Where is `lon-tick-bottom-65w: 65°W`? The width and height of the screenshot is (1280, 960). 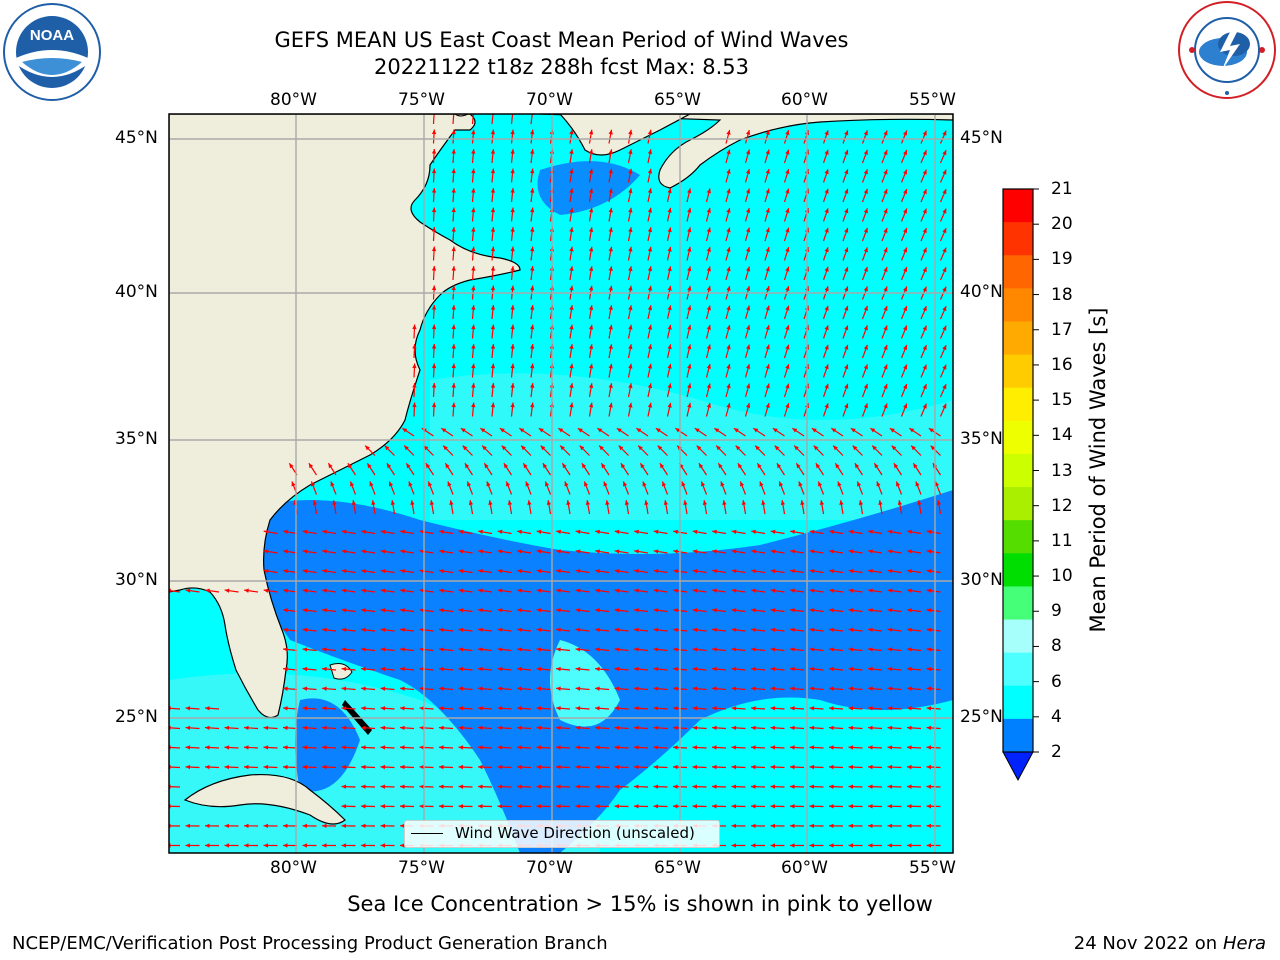 lon-tick-bottom-65w: 65°W is located at coordinates (677, 868).